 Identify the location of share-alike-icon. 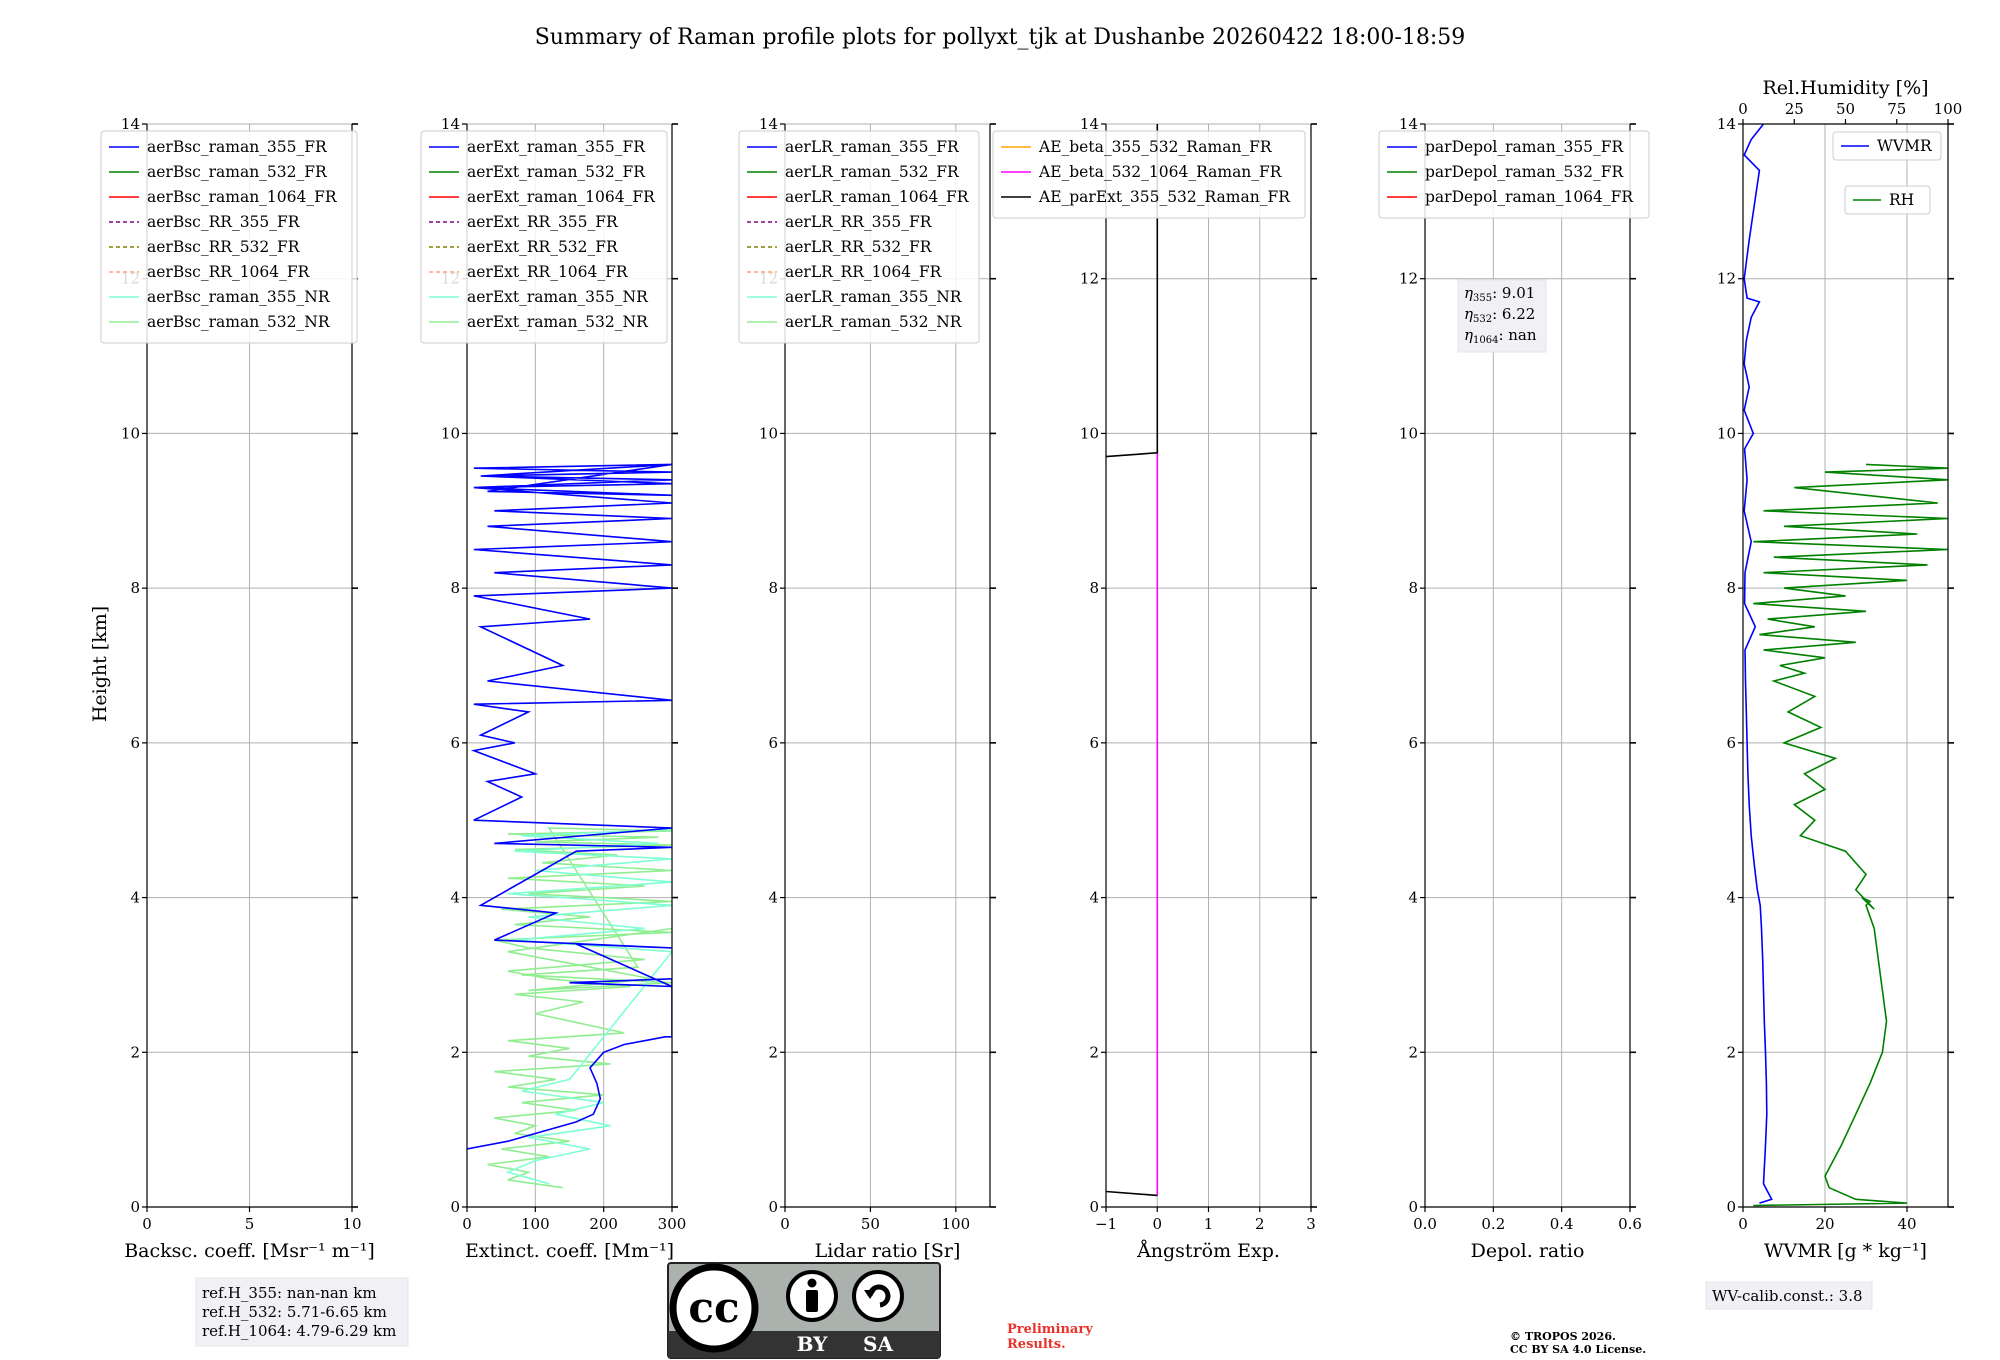
(878, 1296).